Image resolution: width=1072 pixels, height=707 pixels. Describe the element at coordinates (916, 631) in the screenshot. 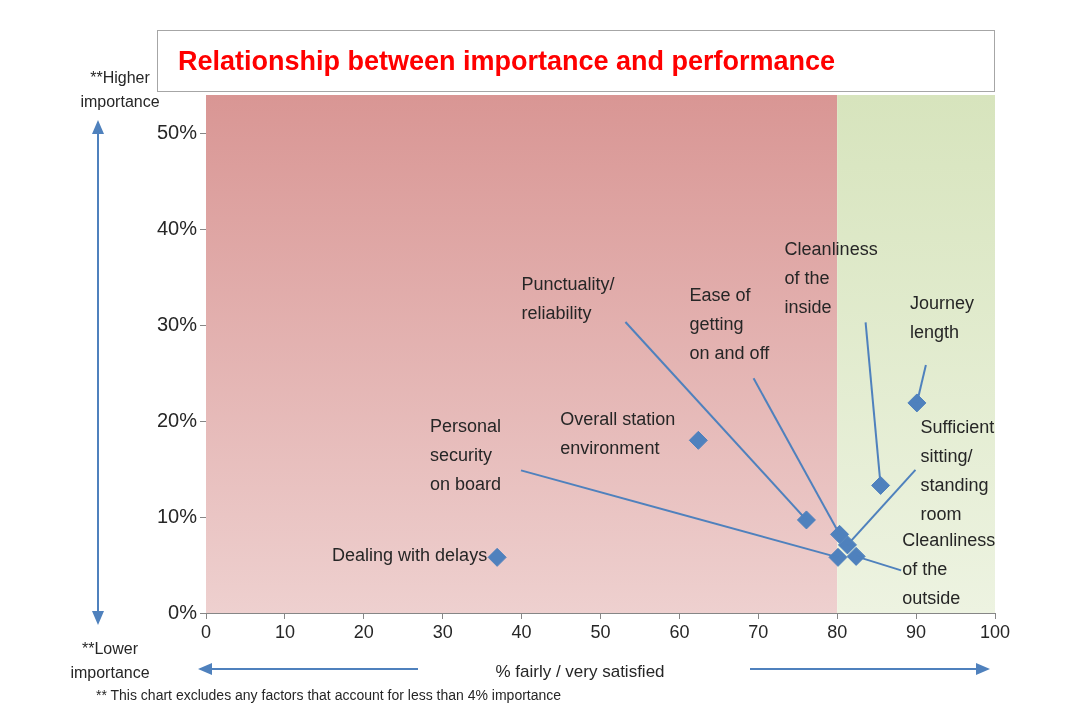

I see `x-tick-label: 90` at that location.